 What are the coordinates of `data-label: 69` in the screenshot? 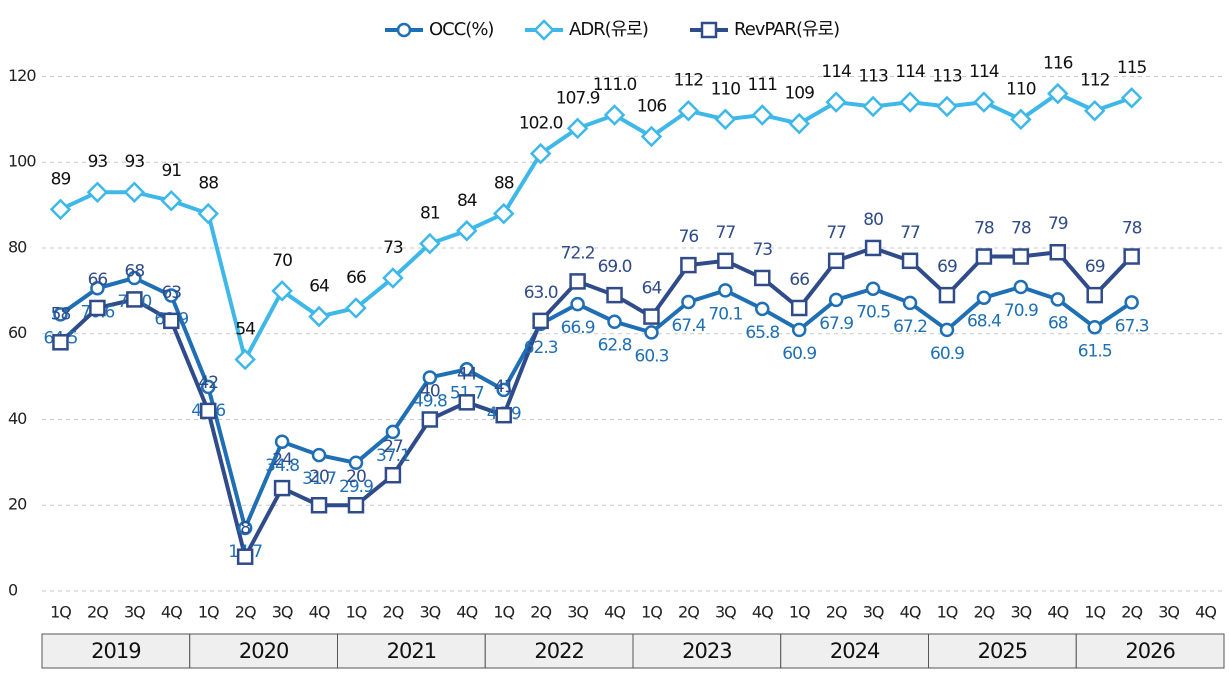 It's located at (1095, 267).